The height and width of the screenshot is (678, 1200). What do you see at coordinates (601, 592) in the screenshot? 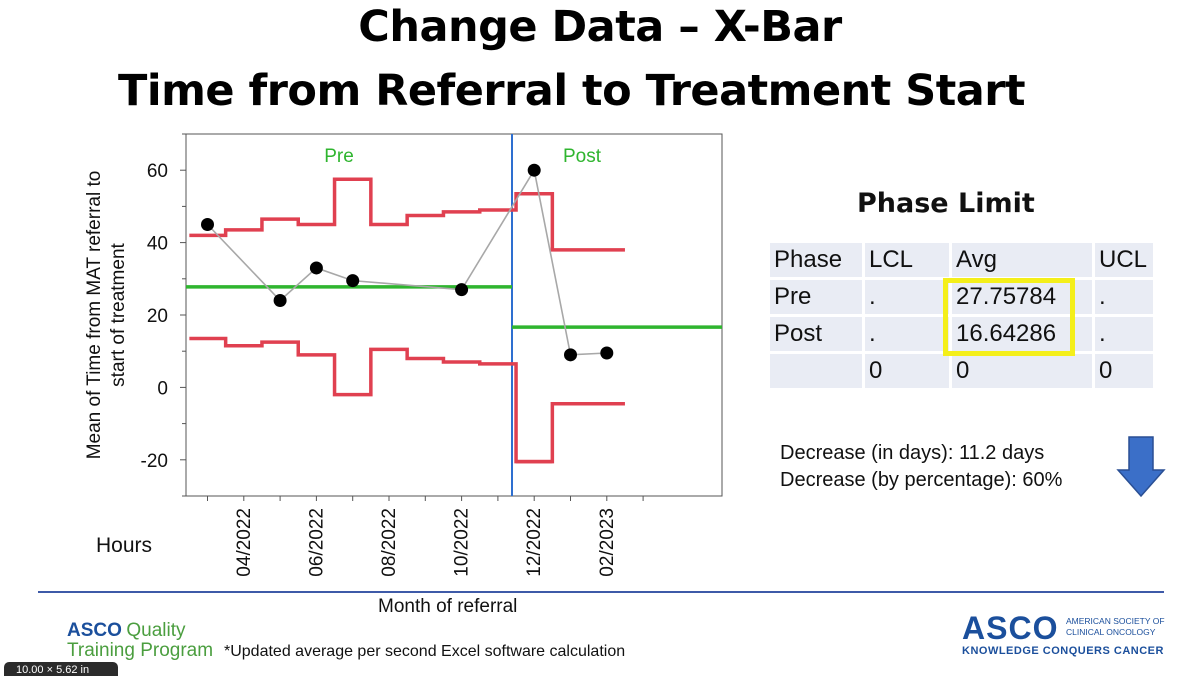
I see `footer-divider` at bounding box center [601, 592].